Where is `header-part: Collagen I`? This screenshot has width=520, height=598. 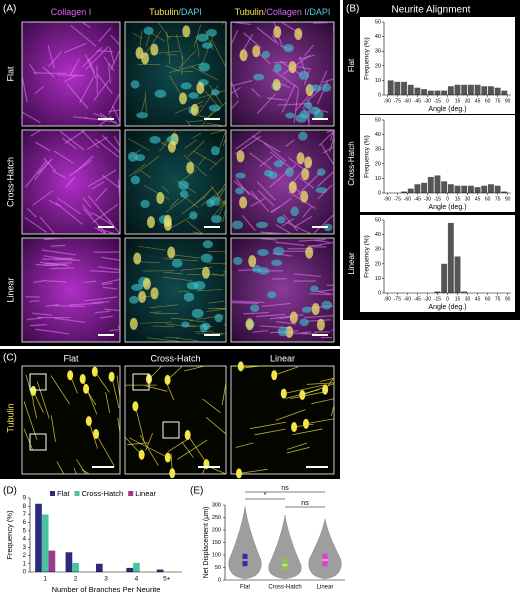 header-part: Collagen I is located at coordinates (71, 12).